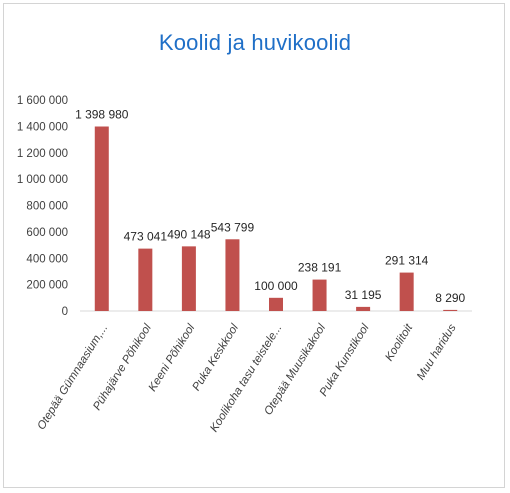  Describe the element at coordinates (47, 233) in the screenshot. I see `y-tick-label: 600 000` at that location.